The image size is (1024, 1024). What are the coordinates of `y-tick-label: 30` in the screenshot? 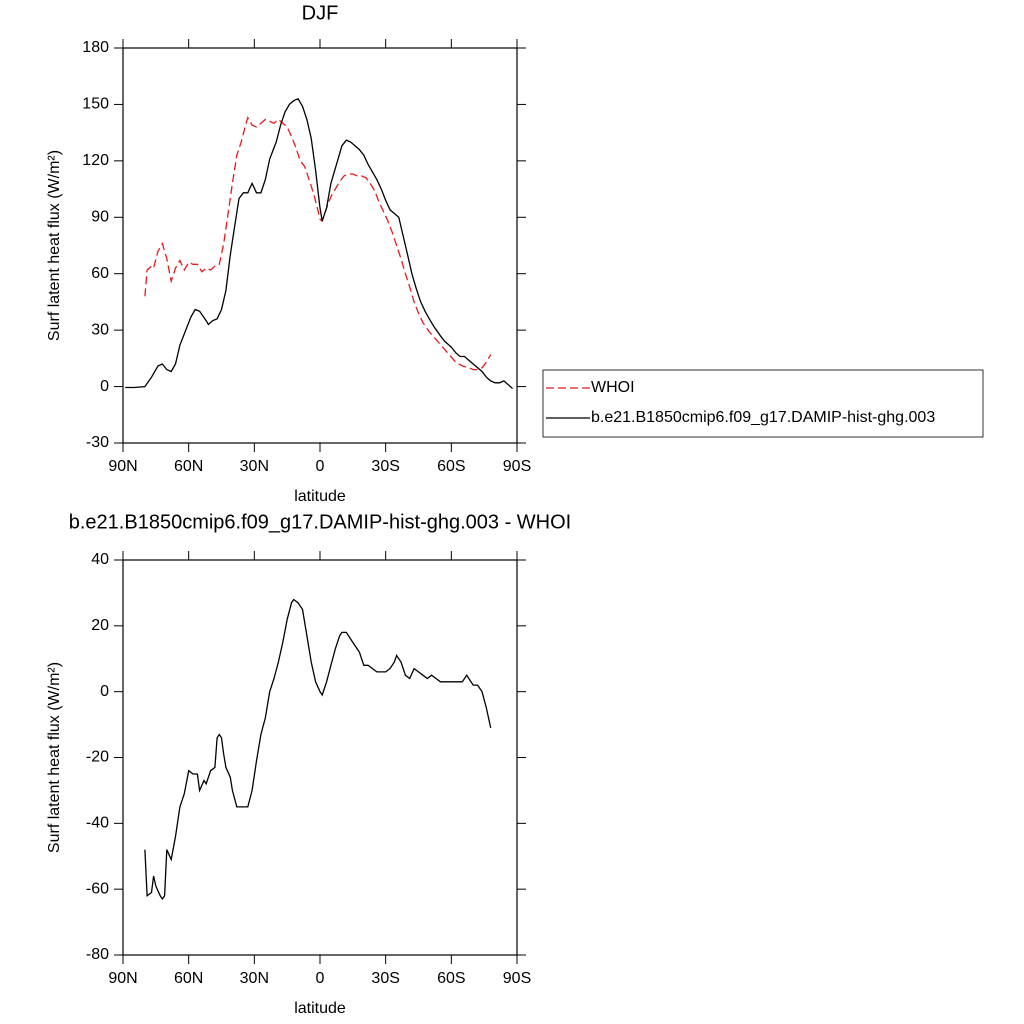 It's located at (100, 329).